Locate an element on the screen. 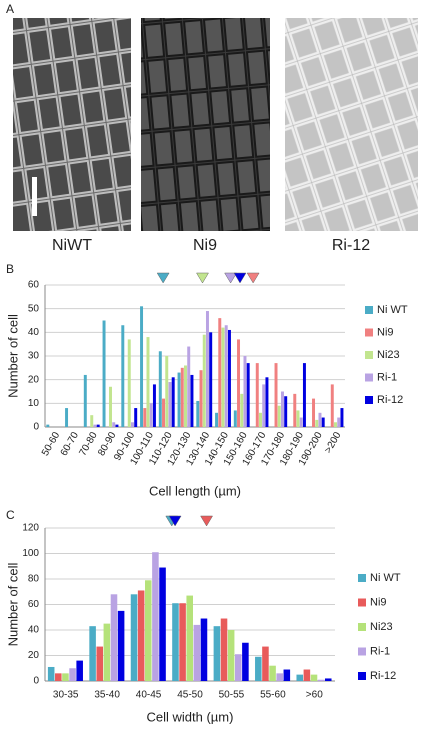  y-axis-title: Number of cell is located at coordinates (12, 356).